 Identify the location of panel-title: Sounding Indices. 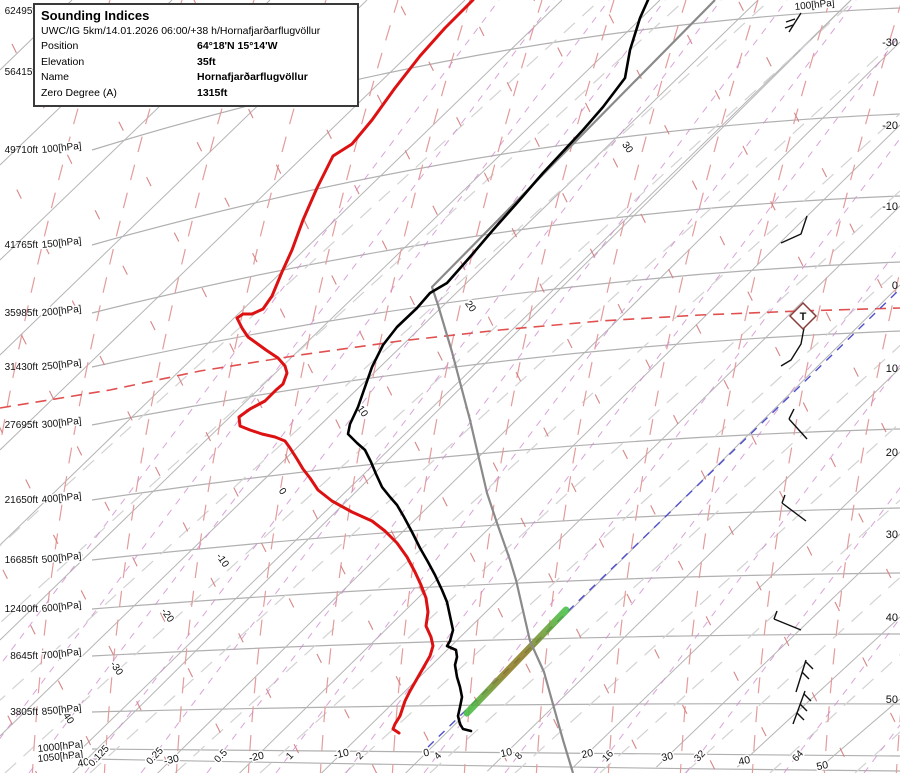
(95, 15).